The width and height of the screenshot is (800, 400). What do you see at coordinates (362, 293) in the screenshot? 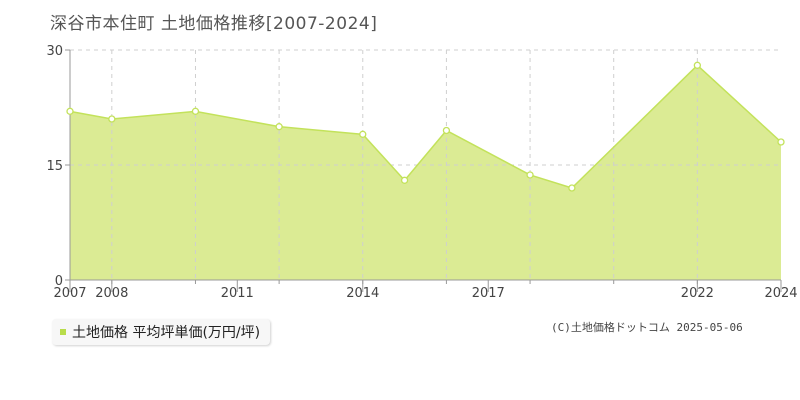
I see `x-tick-label: 2014` at bounding box center [362, 293].